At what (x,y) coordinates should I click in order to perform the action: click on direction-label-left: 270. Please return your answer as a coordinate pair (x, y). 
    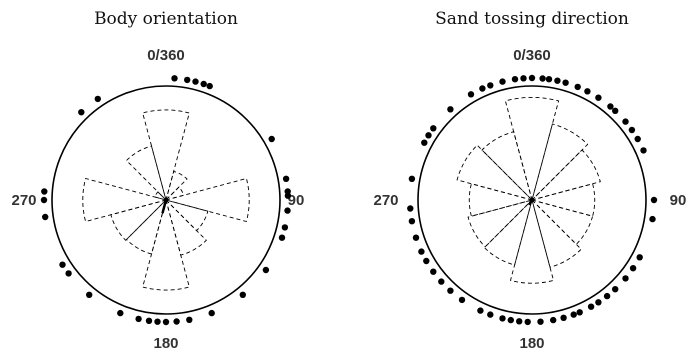
    Looking at the image, I should click on (385, 200).